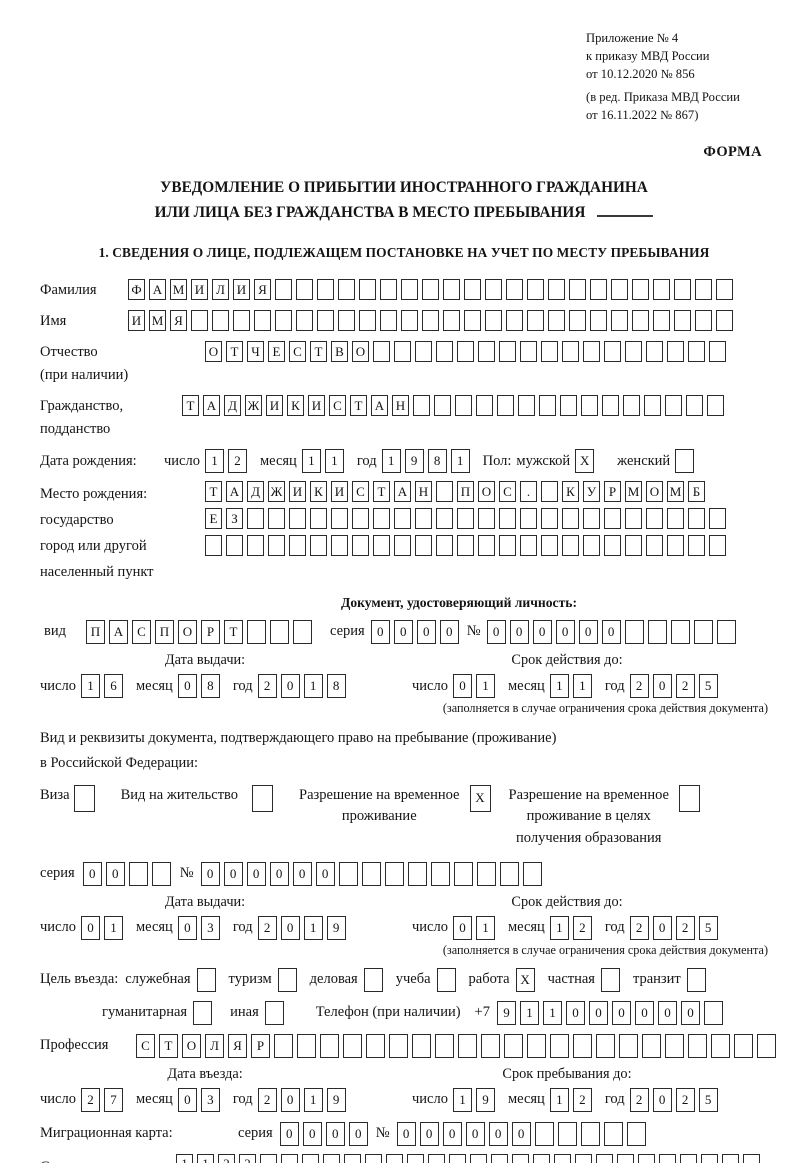 The width and height of the screenshot is (800, 1163). I want to click on char-cell: И, so click(136, 321).